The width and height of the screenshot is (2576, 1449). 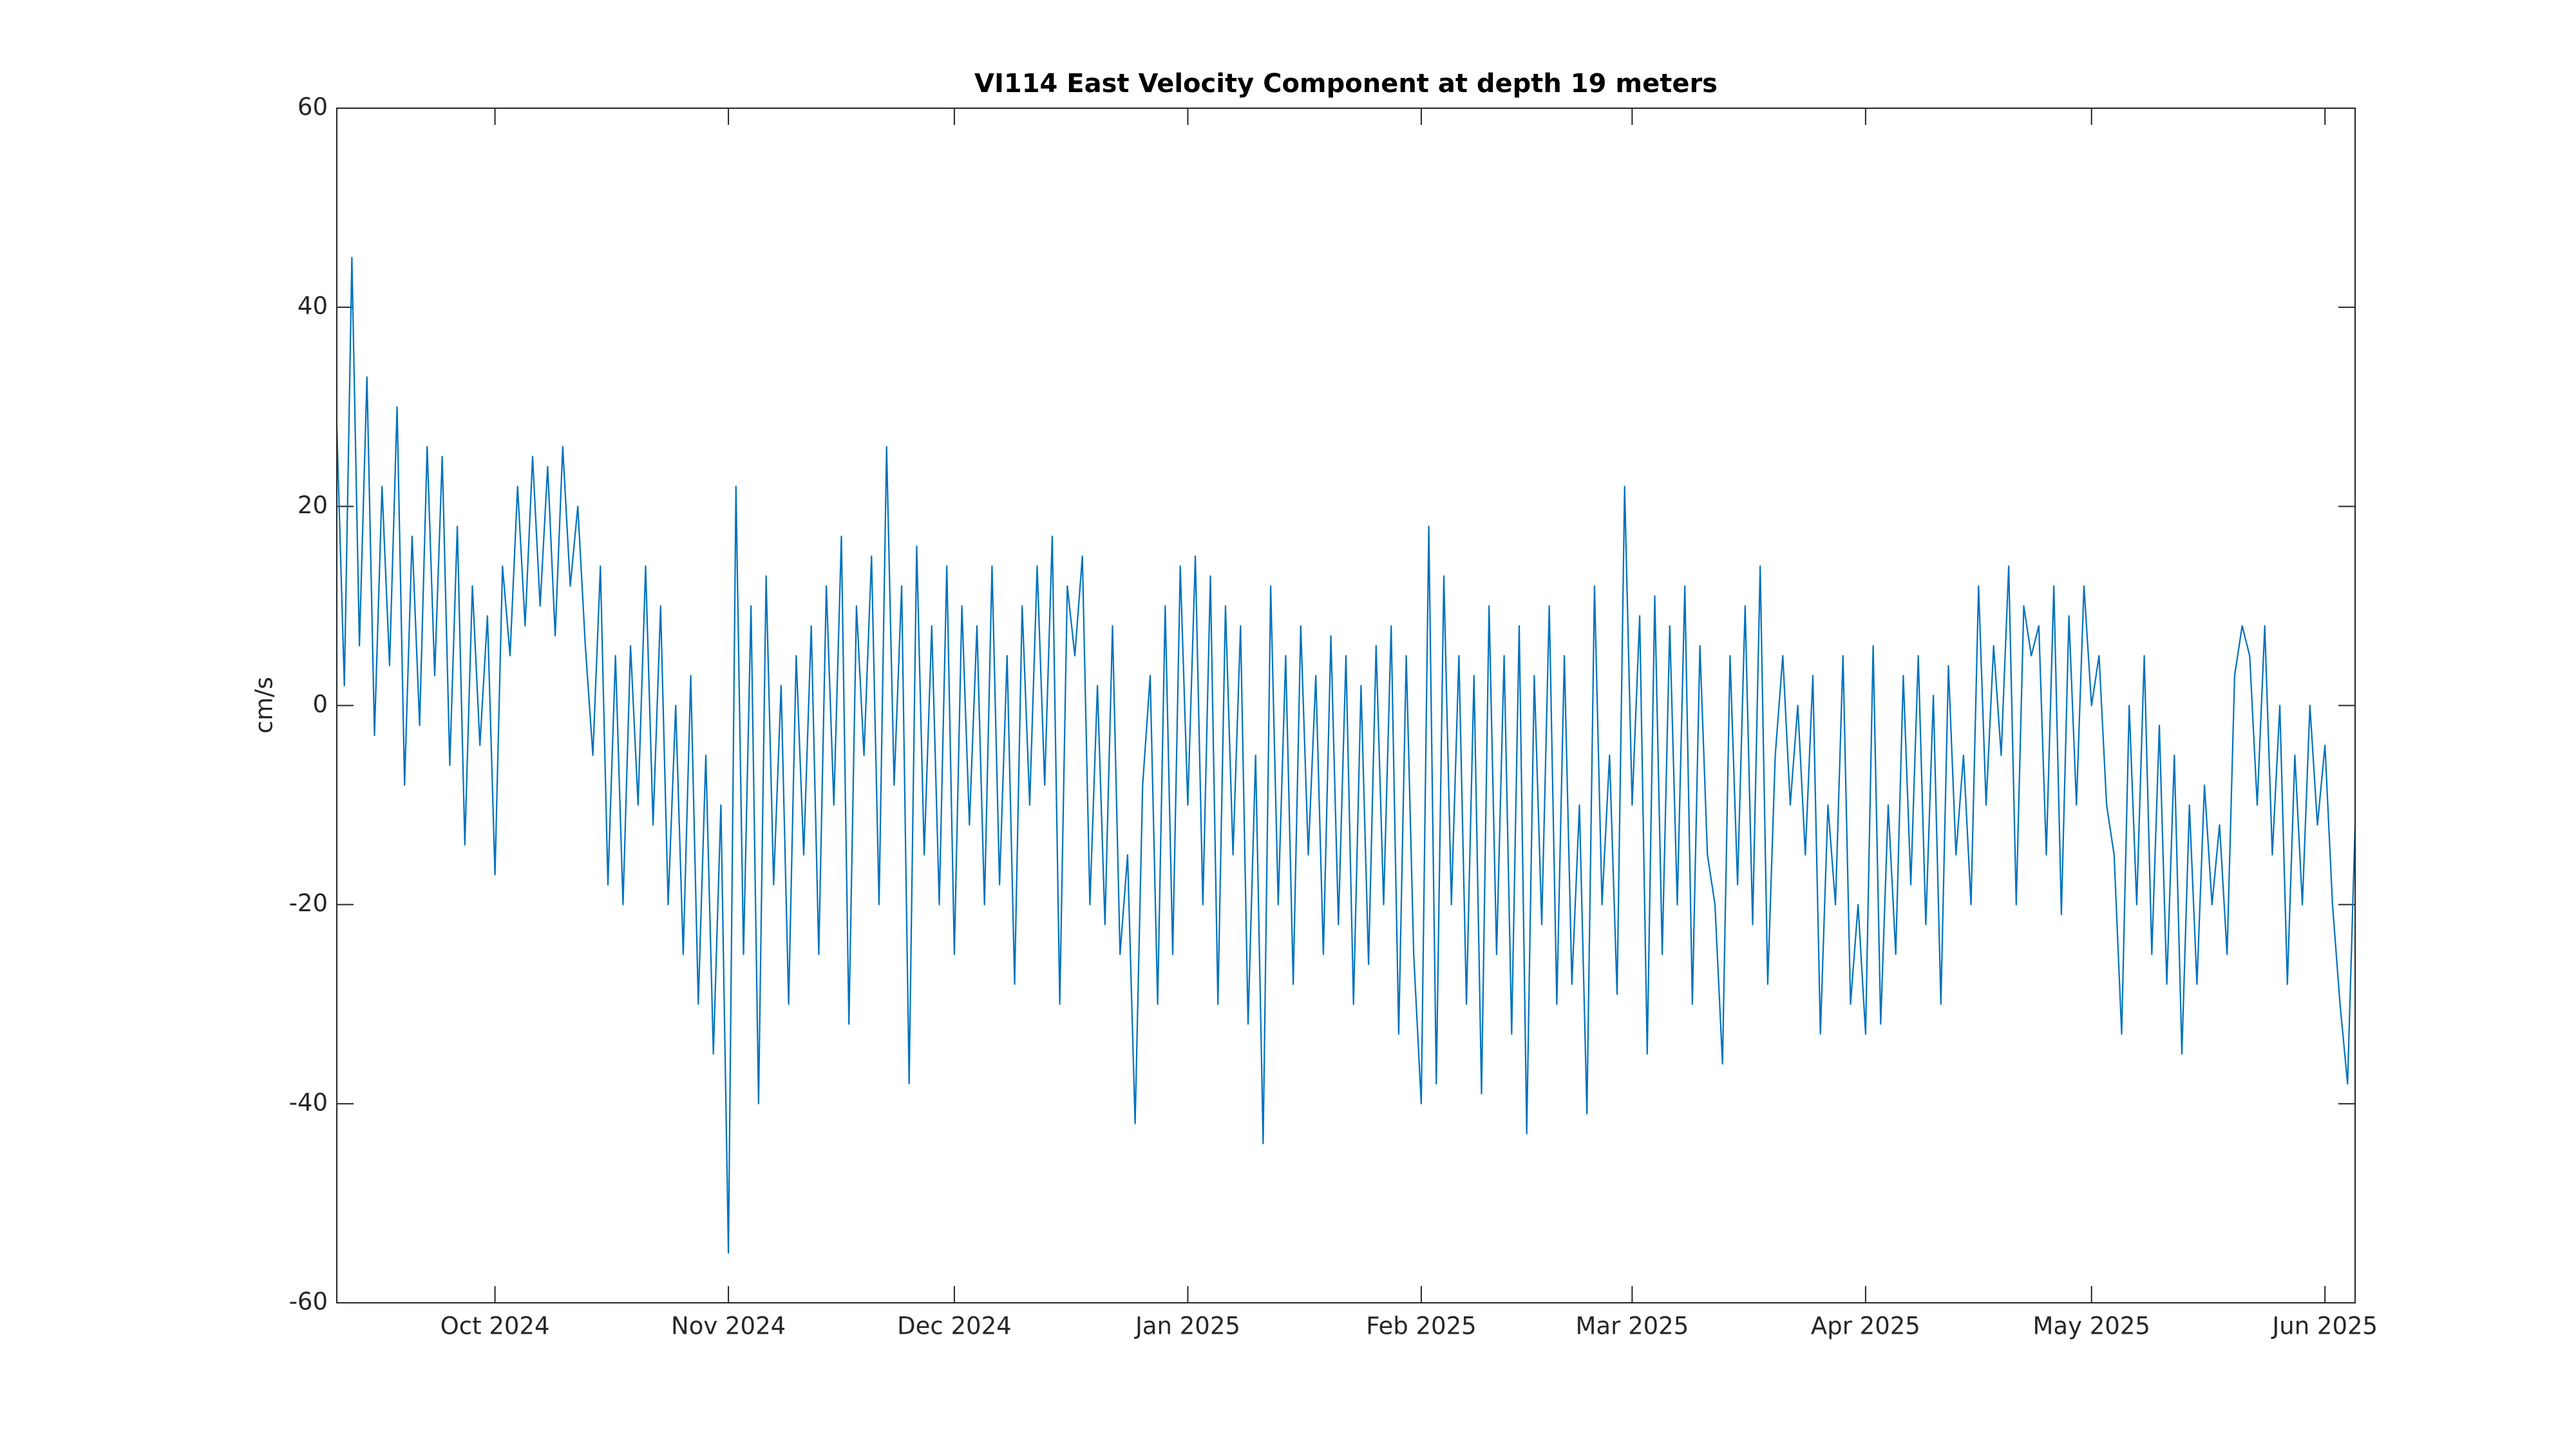 I want to click on y-tick-label: 20, so click(x=313, y=505).